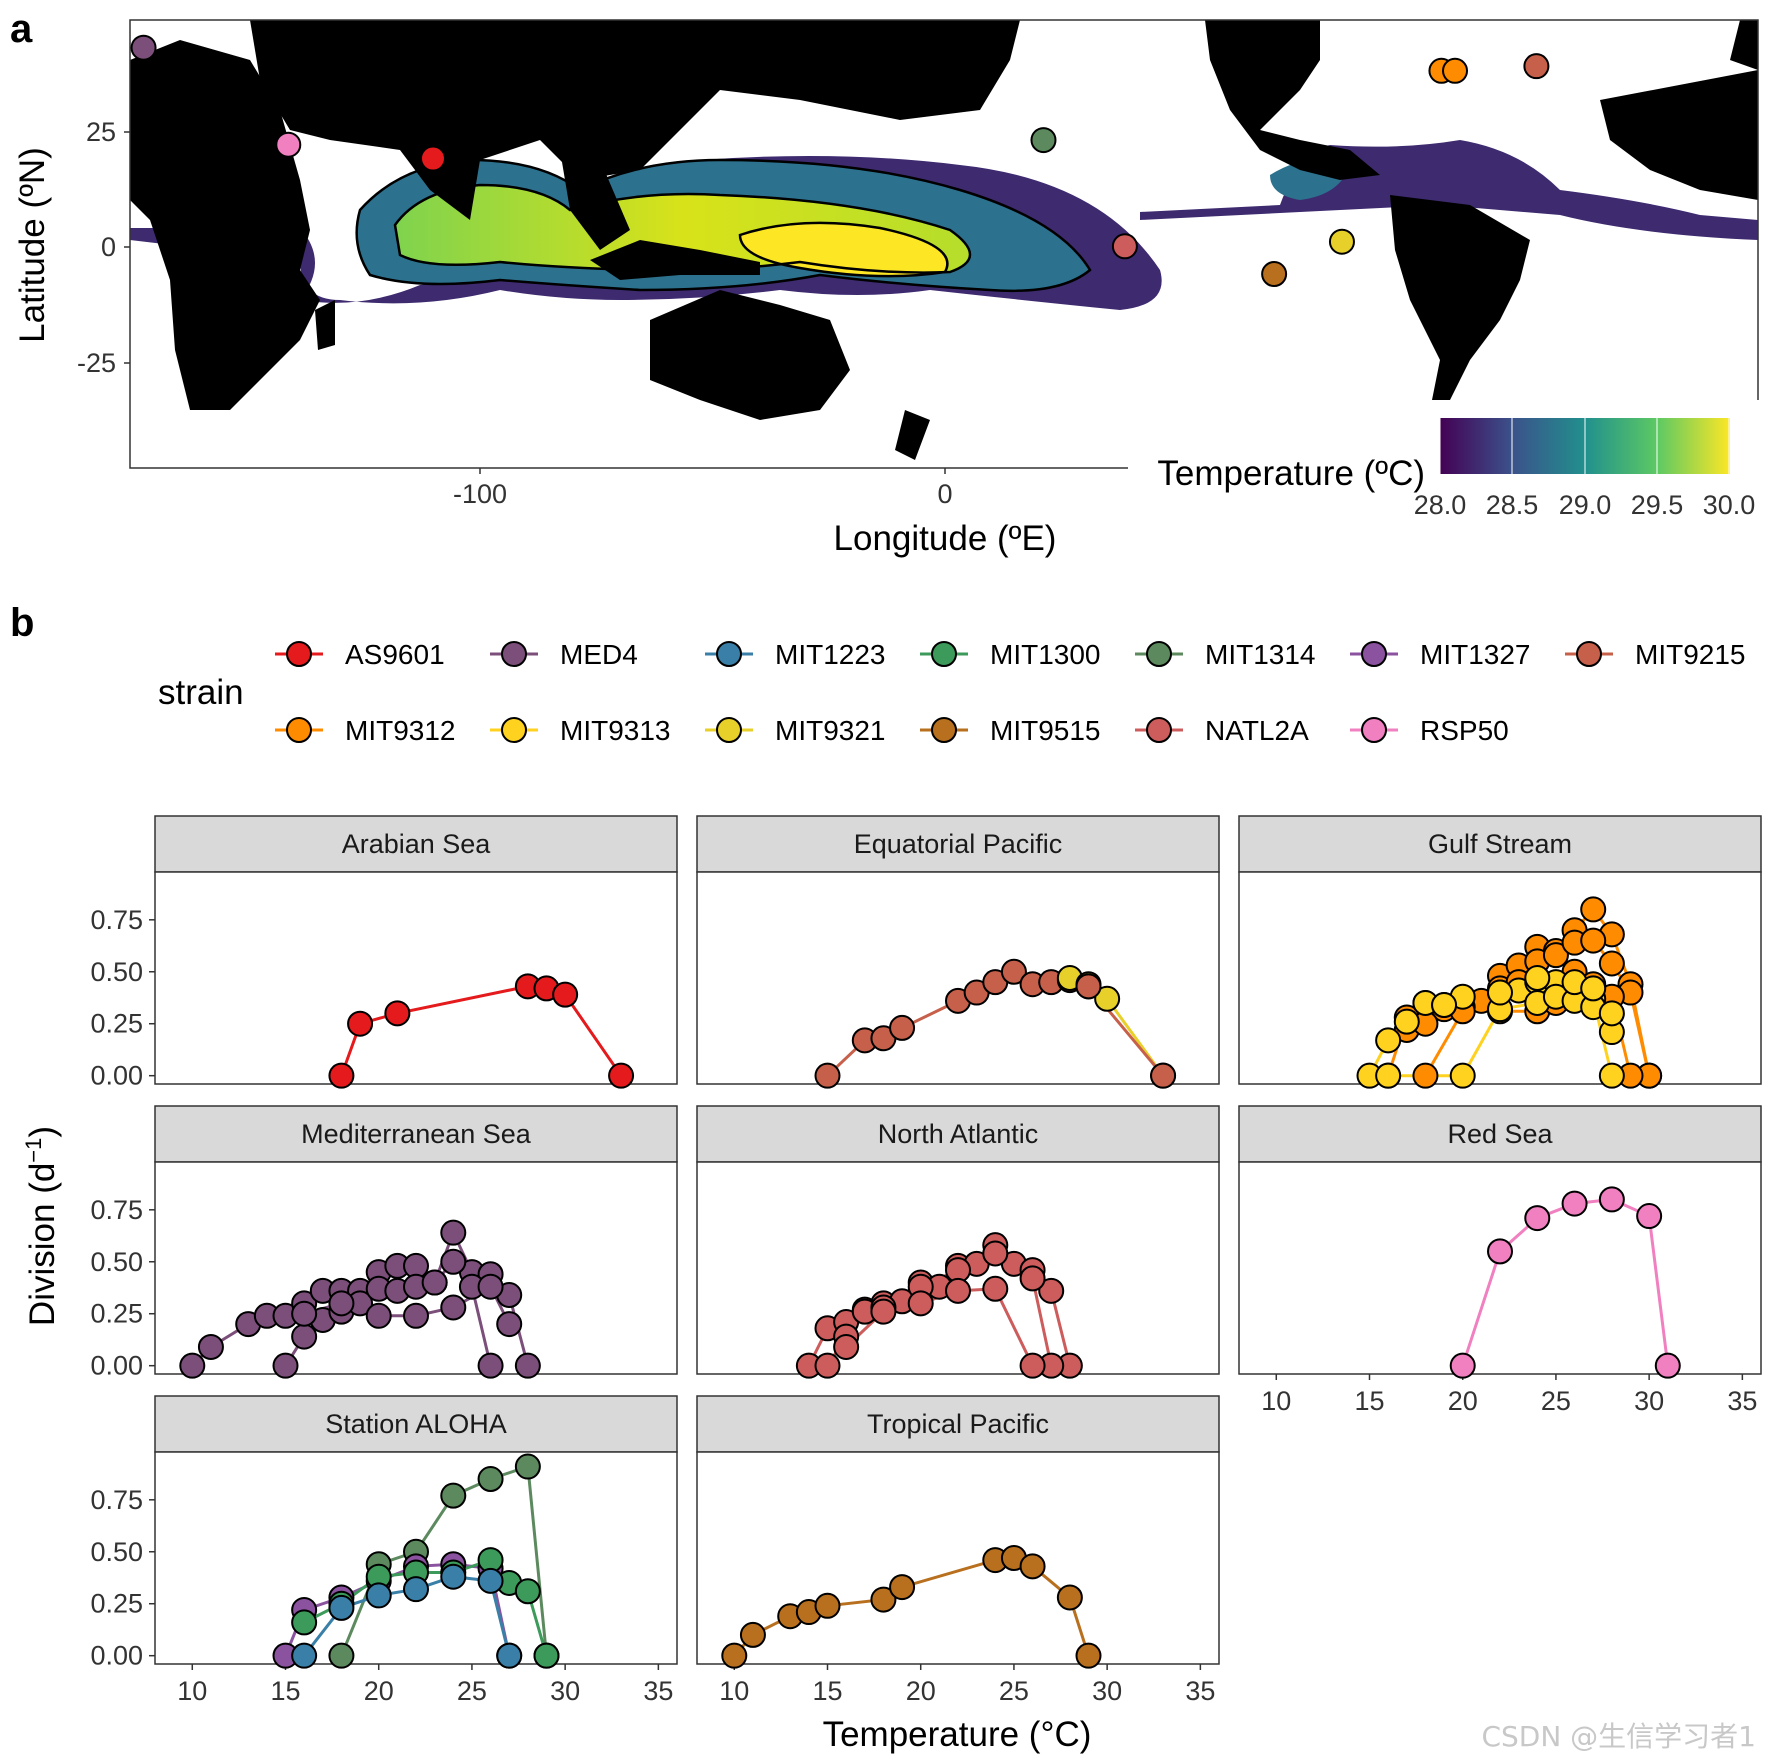 The height and width of the screenshot is (1764, 1768). What do you see at coordinates (96, 363) in the screenshot?
I see `map-y-tick-label: -25` at bounding box center [96, 363].